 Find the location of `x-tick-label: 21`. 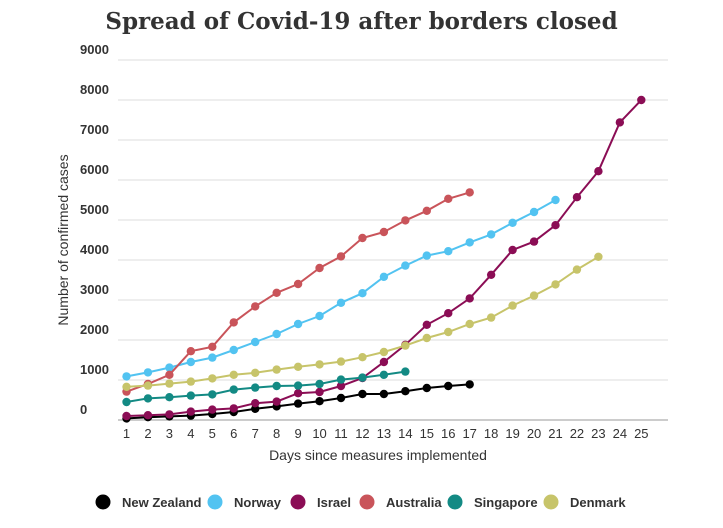

x-tick-label: 21 is located at coordinates (555, 433).